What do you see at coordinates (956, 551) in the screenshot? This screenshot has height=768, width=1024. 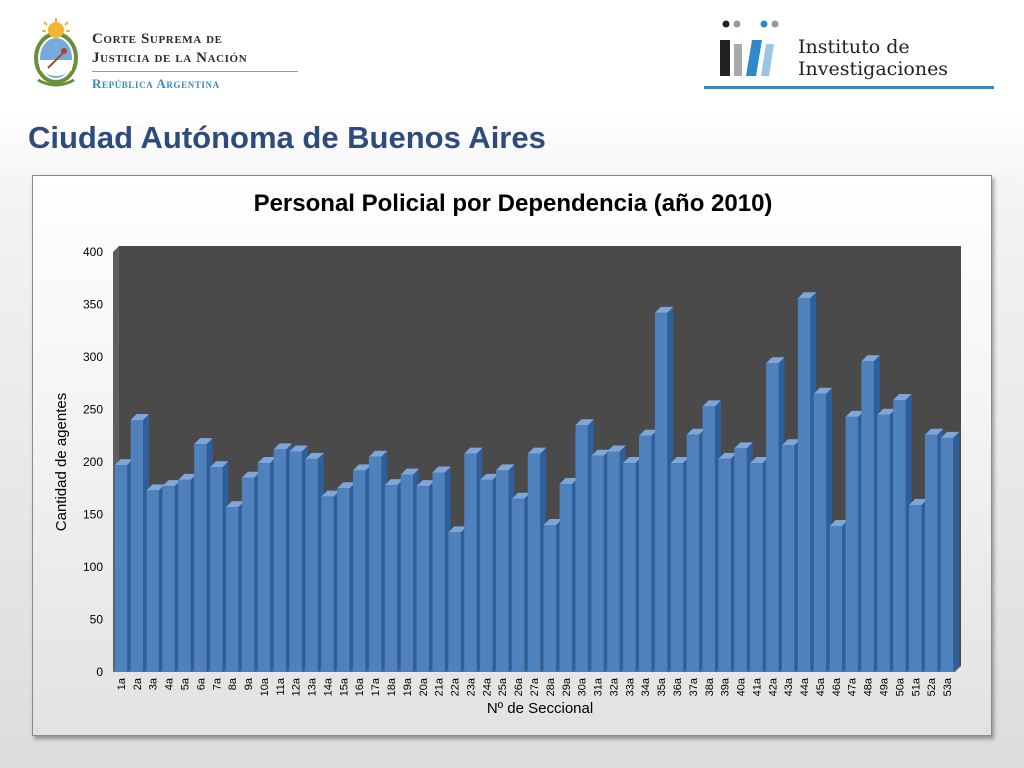 I see `bar-side` at bounding box center [956, 551].